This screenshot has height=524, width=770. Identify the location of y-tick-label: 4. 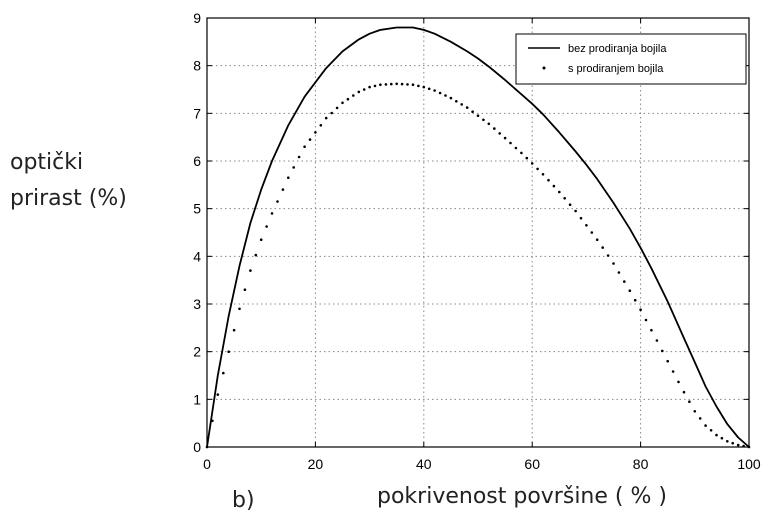
(197, 256).